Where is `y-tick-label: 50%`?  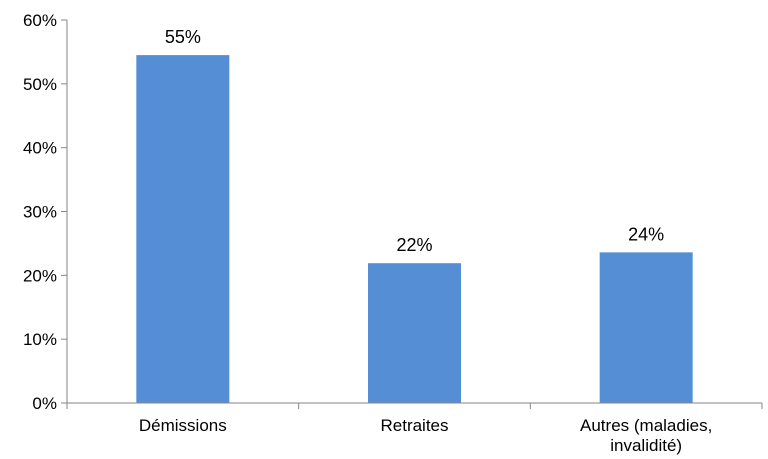 y-tick-label: 50% is located at coordinates (40, 84).